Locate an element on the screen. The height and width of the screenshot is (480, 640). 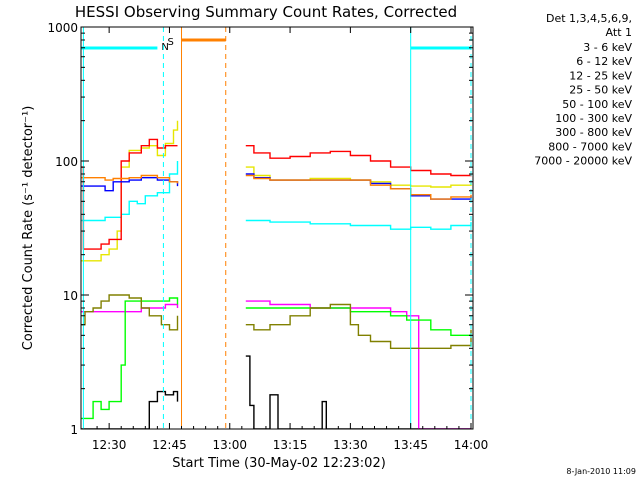
y-tick-label: 10 is located at coordinates (70, 296).